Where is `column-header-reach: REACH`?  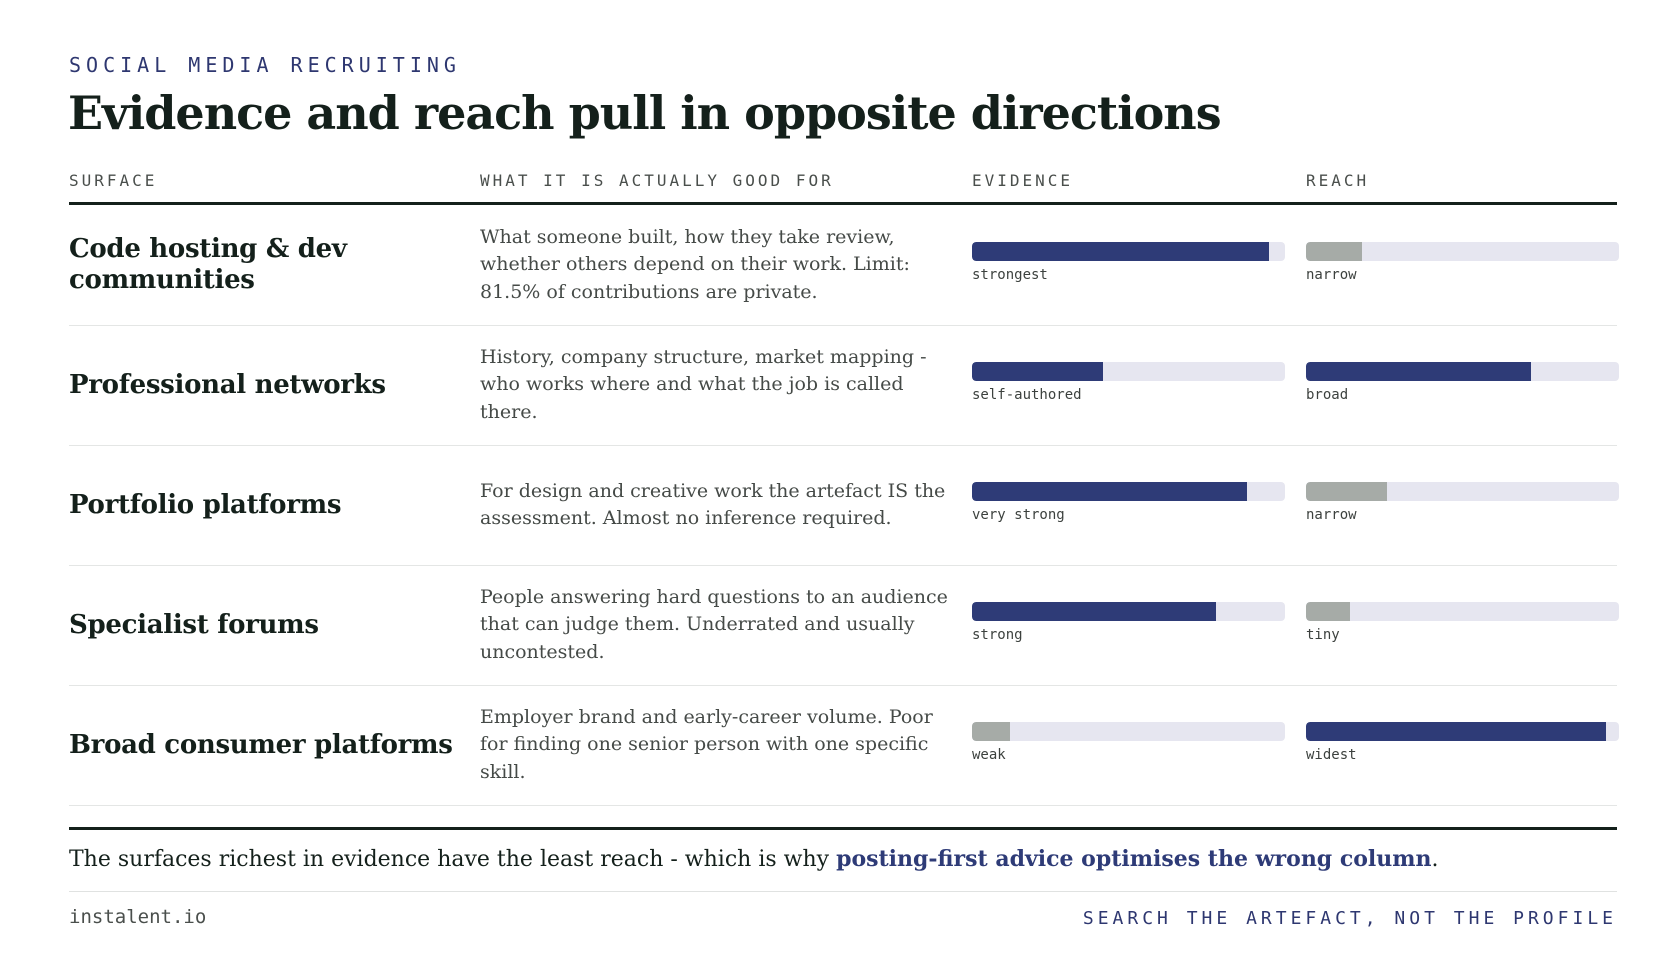 column-header-reach: REACH is located at coordinates (1338, 180).